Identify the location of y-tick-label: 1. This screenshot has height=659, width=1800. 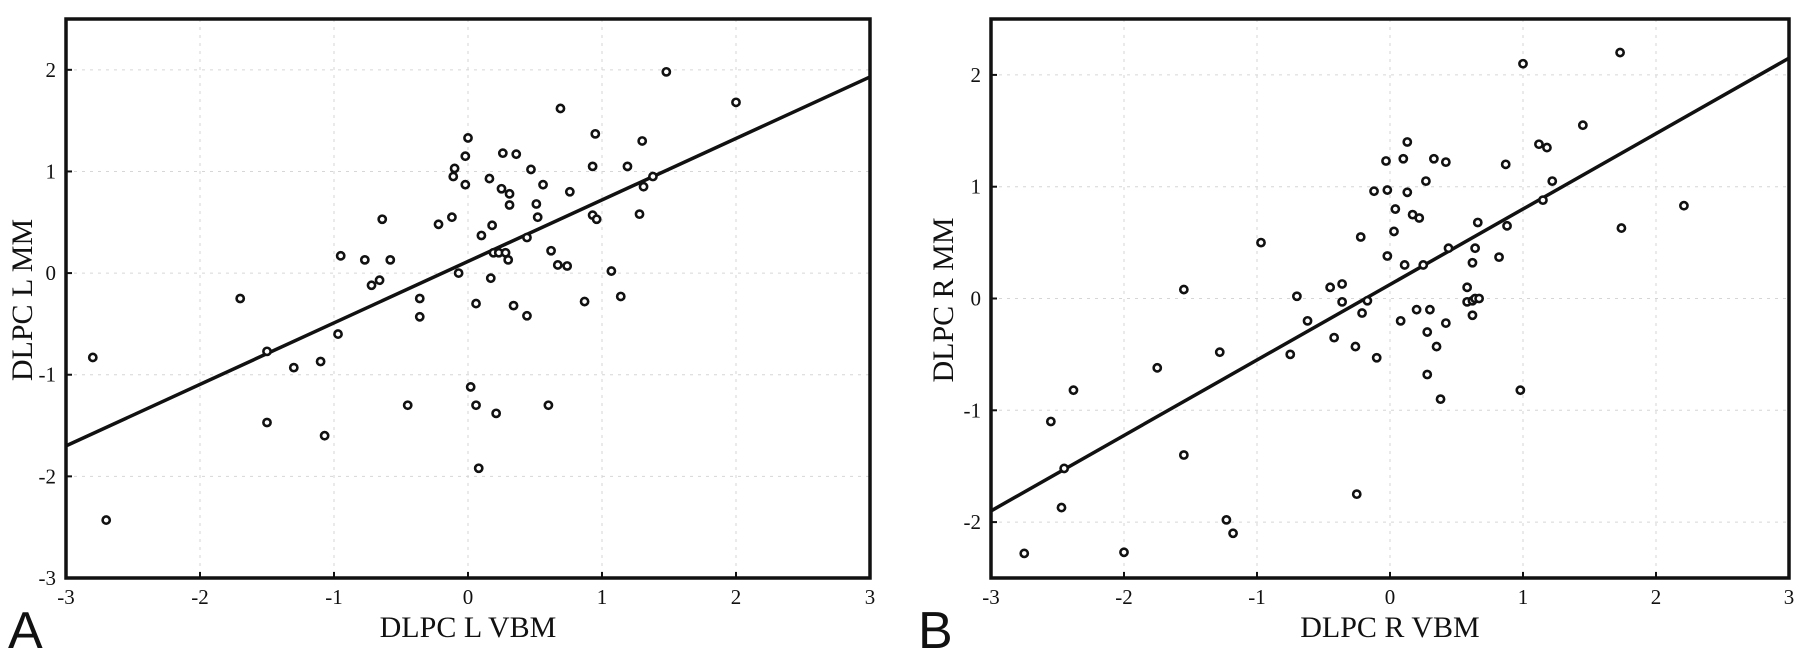
(976, 187).